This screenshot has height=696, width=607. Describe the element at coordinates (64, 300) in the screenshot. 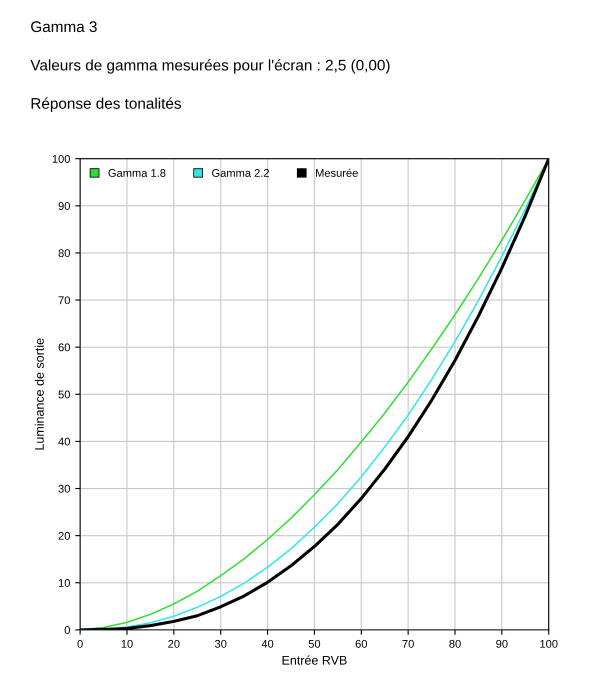

I see `y-tick-label: 70` at that location.